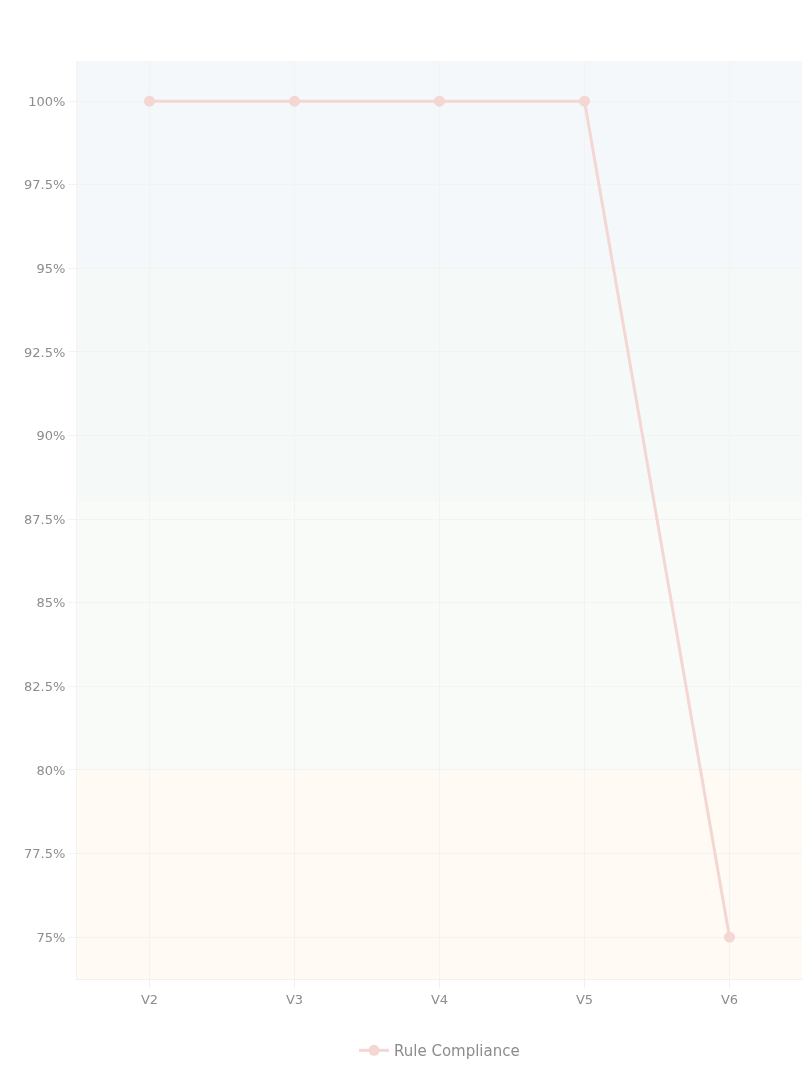  What do you see at coordinates (45, 352) in the screenshot?
I see `y-tick-label: 92.5%` at bounding box center [45, 352].